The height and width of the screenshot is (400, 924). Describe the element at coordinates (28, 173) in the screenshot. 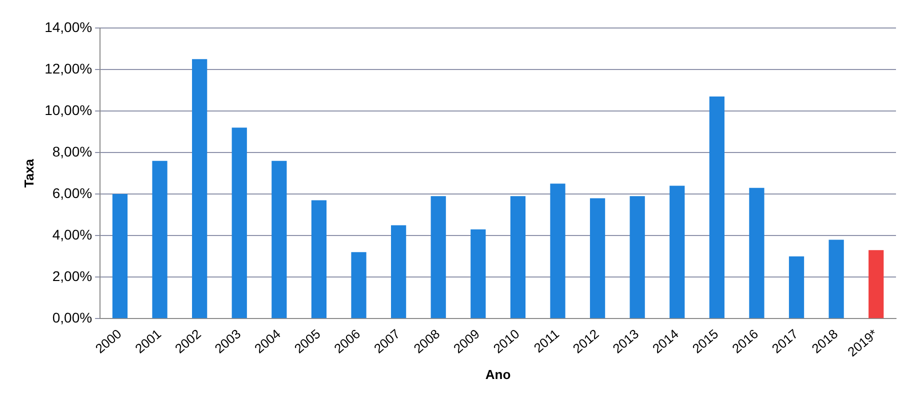

I see `y-axis-title: Taxa` at that location.